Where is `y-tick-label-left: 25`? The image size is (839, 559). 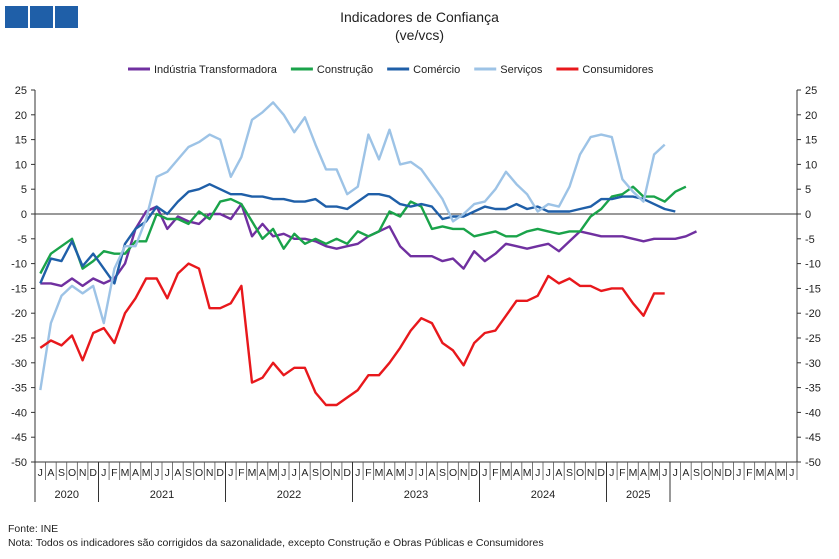 y-tick-label-left: 25 is located at coordinates (21, 91).